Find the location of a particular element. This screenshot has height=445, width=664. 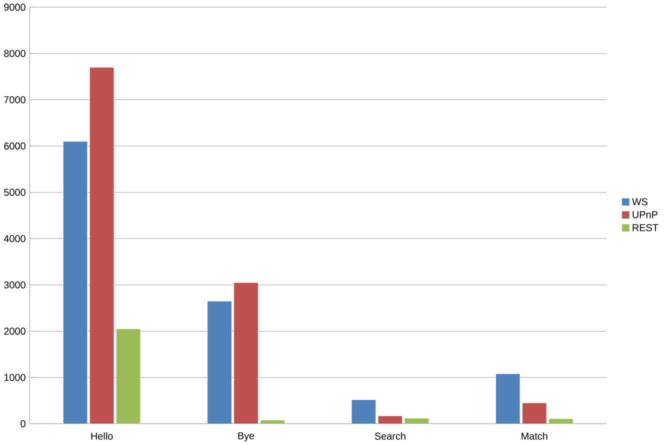

legend-label: WS is located at coordinates (640, 202).